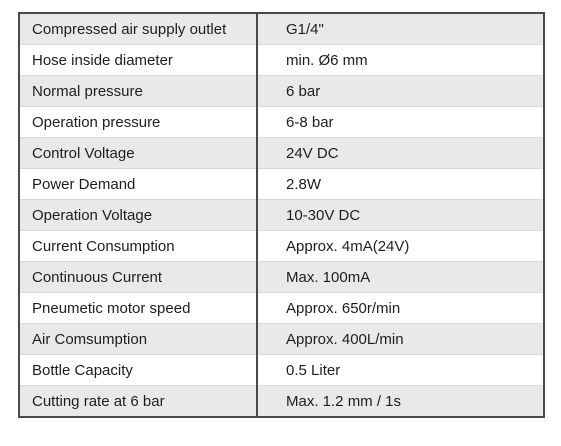 Image resolution: width=561 pixels, height=446 pixels. Describe the element at coordinates (400, 246) in the screenshot. I see `spec-value: Approx. 4mA(24V)` at that location.